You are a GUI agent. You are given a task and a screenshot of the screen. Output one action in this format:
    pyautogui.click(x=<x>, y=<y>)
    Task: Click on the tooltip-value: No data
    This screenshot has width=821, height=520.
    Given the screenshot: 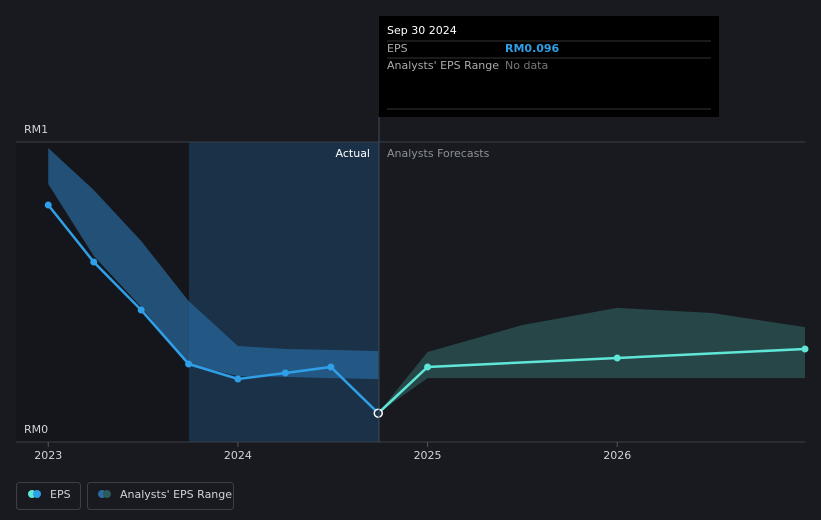 What is the action you would take?
    pyautogui.click(x=526, y=65)
    